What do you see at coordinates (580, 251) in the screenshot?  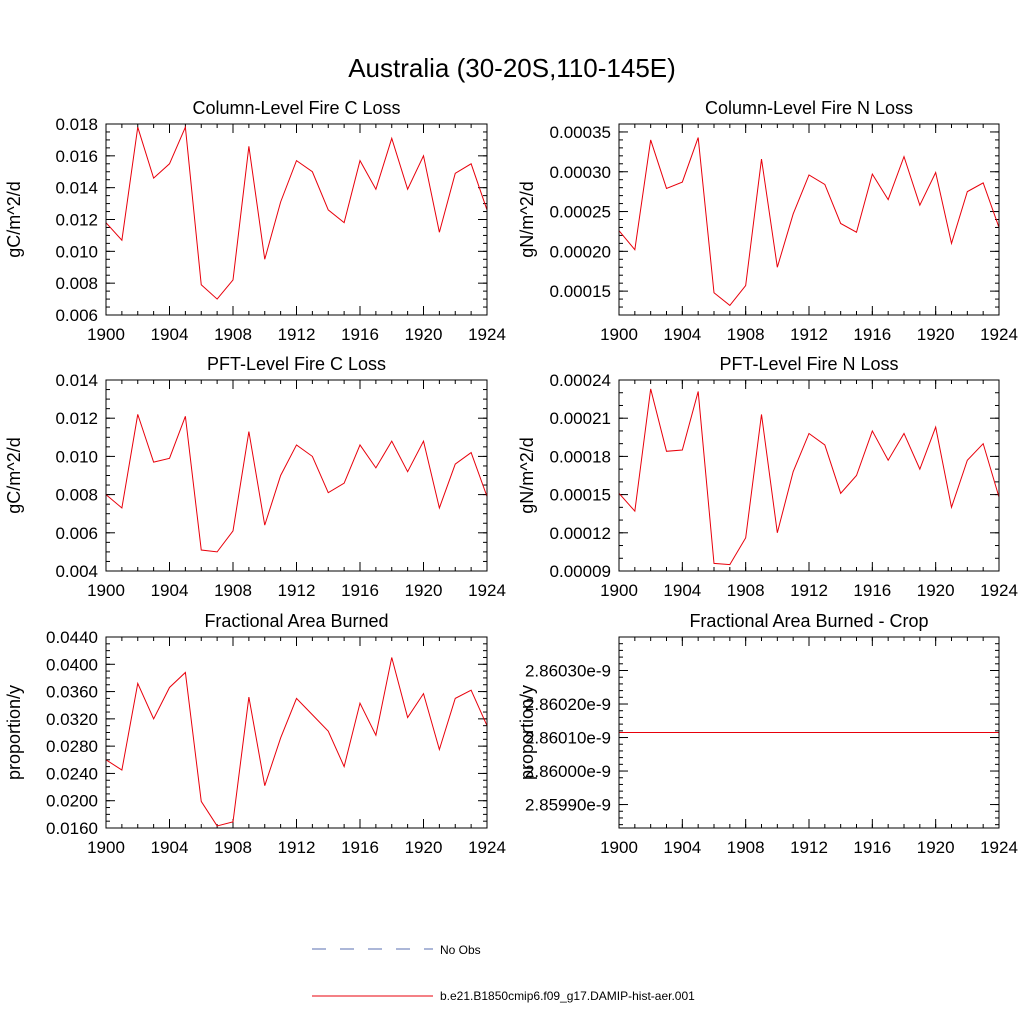 I see `y-tick-label: 0.00020` at bounding box center [580, 251].